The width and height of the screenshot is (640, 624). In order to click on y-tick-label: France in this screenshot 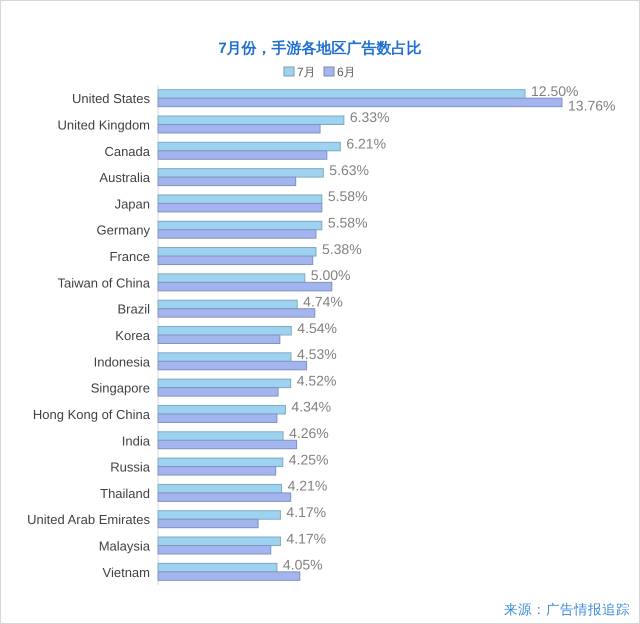, I will do `click(130, 256)`.